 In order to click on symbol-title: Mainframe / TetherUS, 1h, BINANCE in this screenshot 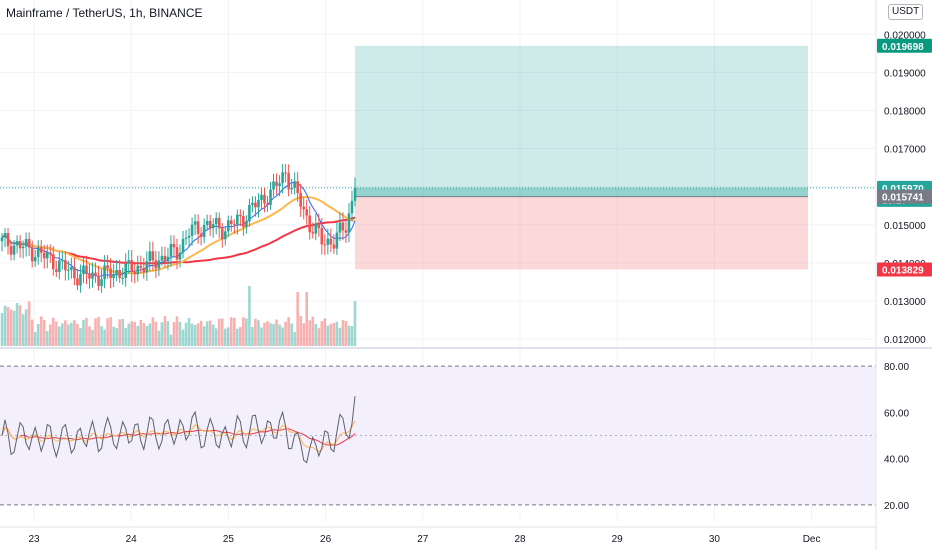, I will do `click(104, 13)`.